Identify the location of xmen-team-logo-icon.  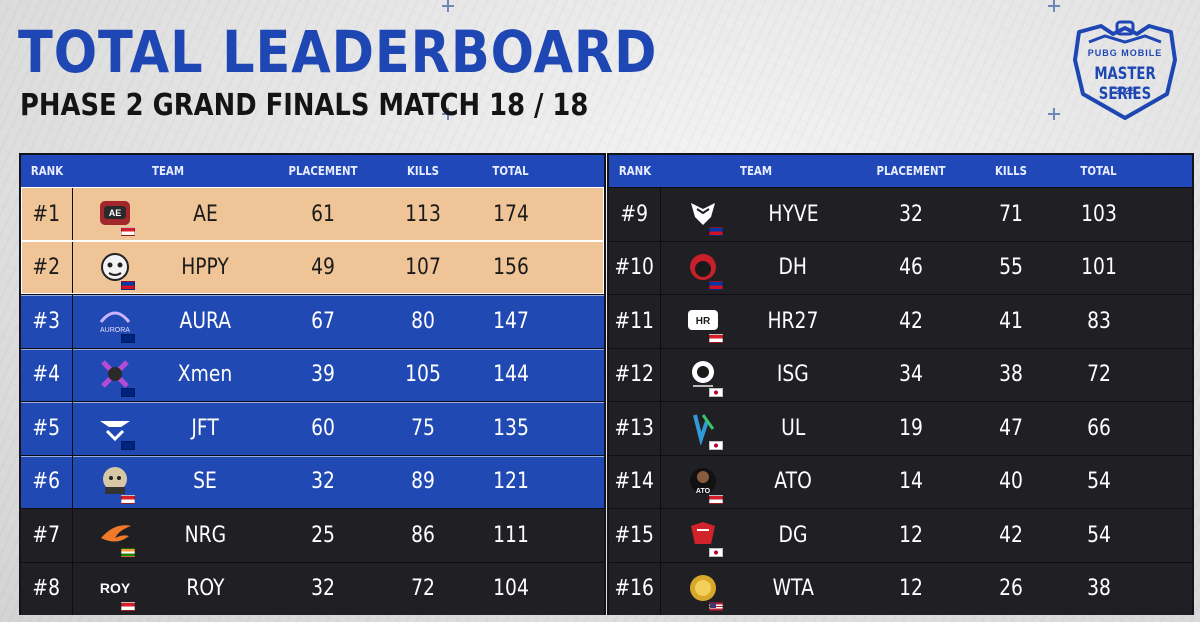
(115, 373).